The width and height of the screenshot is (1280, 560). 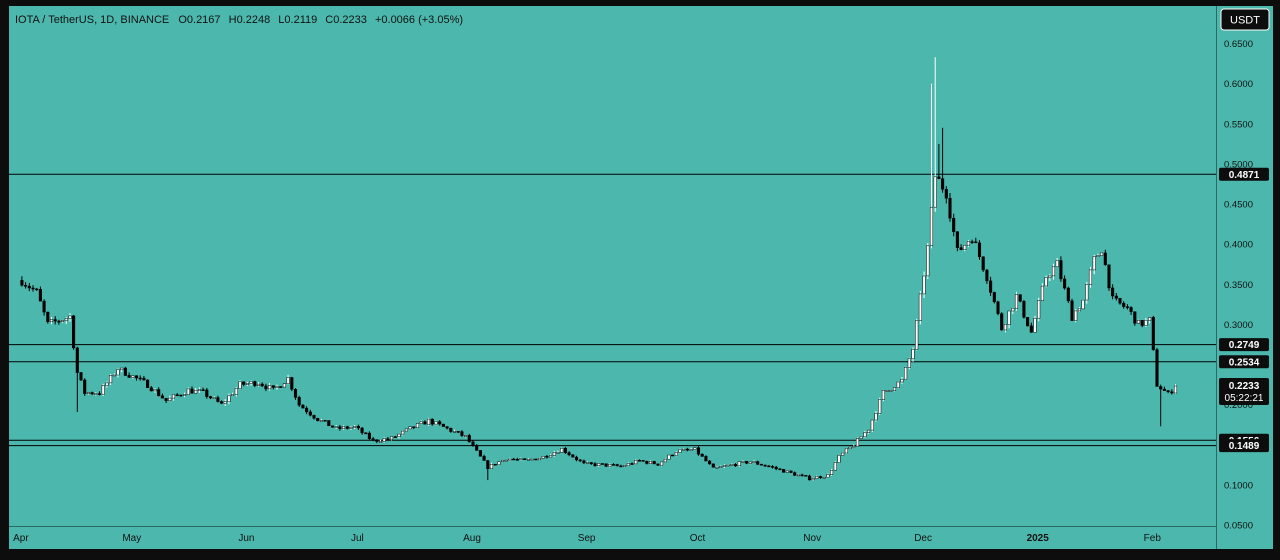 I want to click on level-badge-label: 0.2749, so click(x=1244, y=345).